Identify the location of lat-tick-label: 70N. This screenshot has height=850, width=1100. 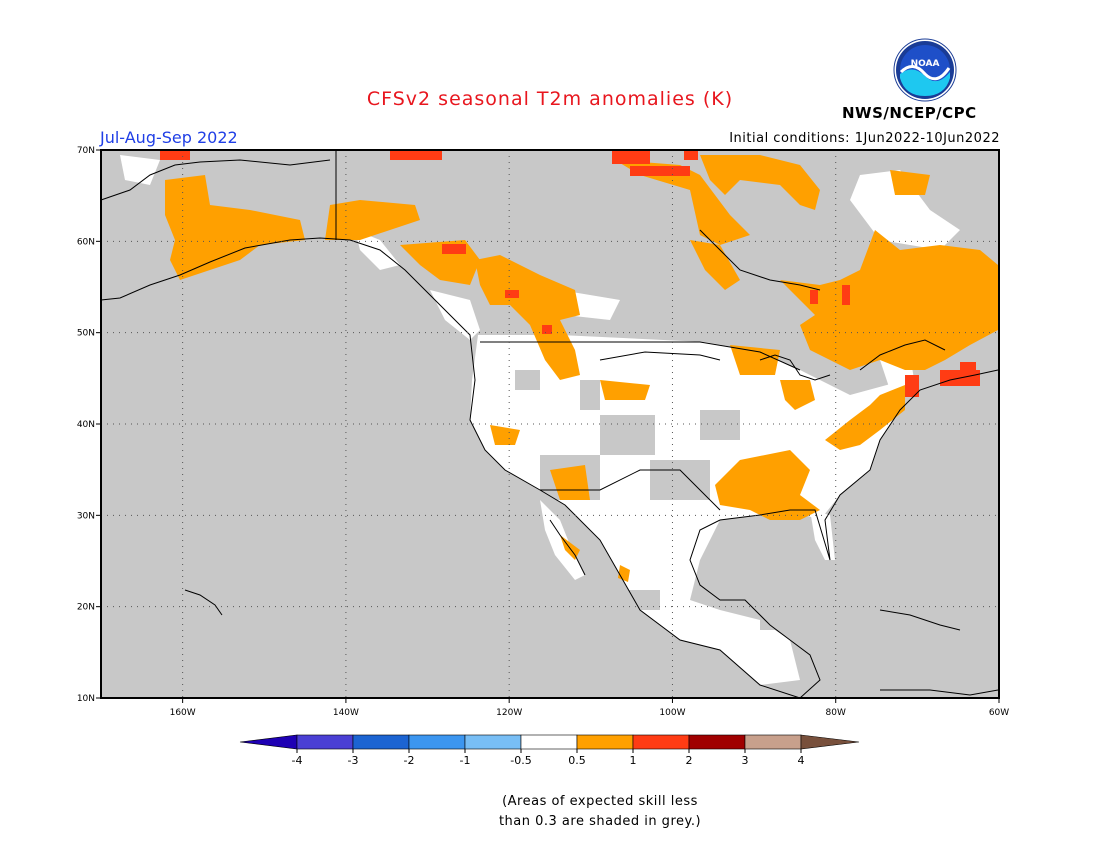
(86, 151).